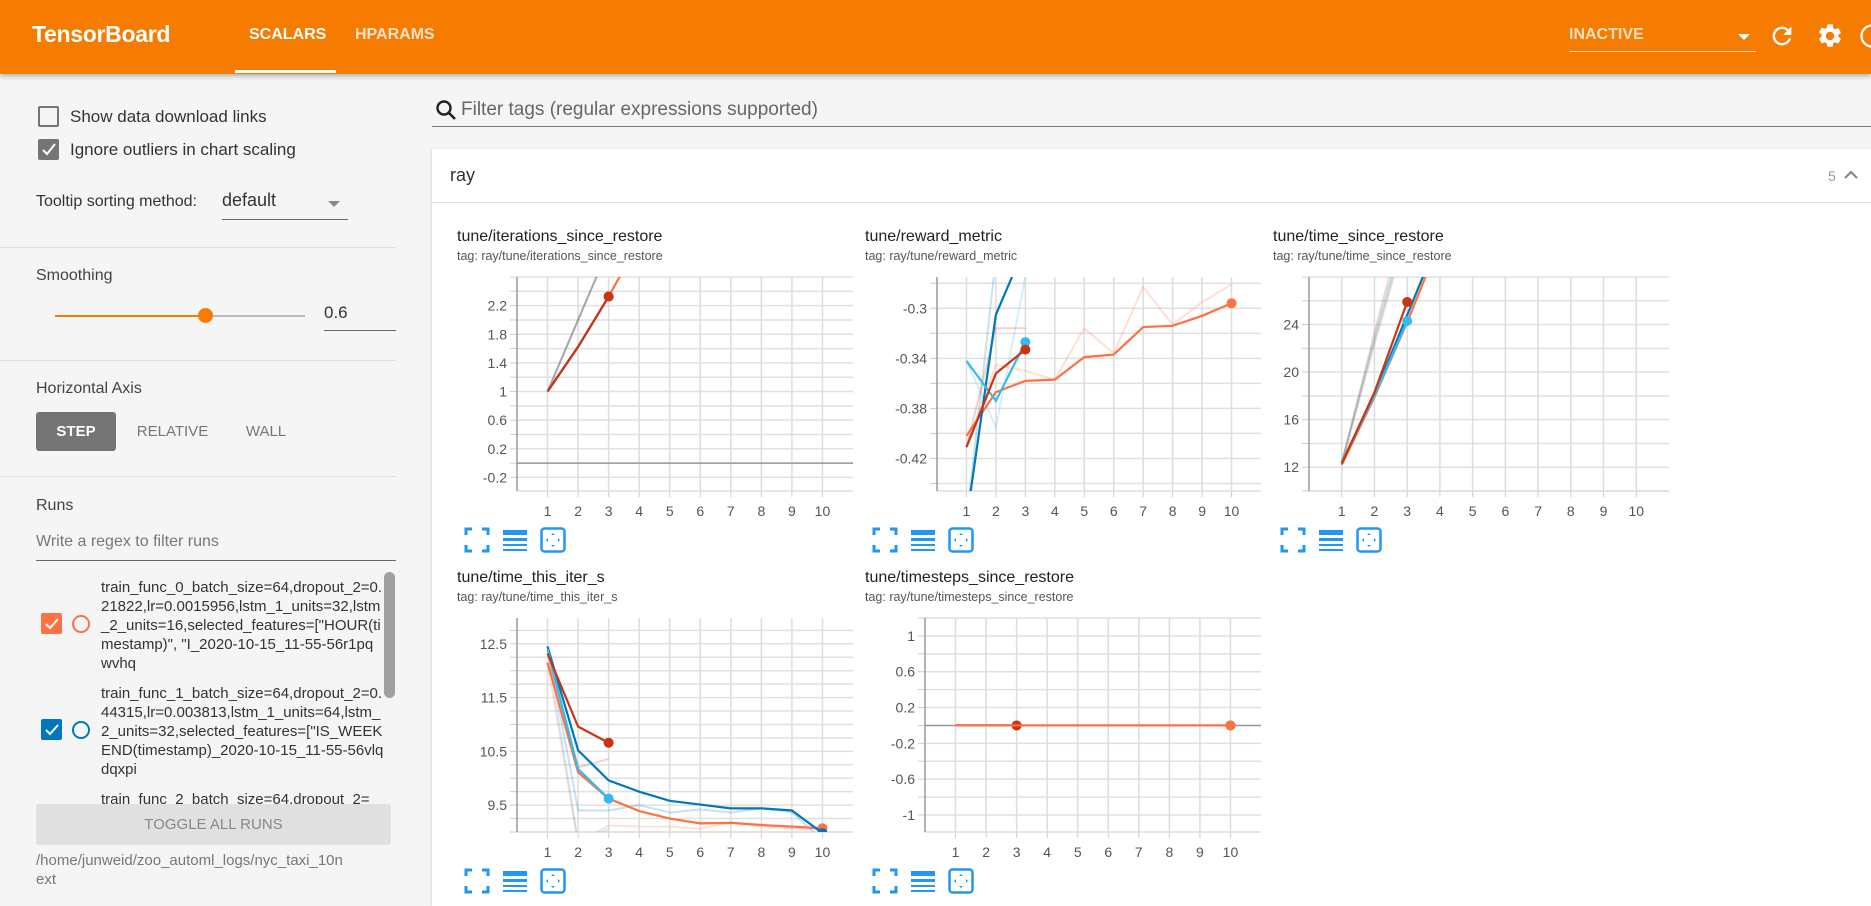 The height and width of the screenshot is (906, 1871). I want to click on tooltip-sorting-select: default, so click(285, 204).